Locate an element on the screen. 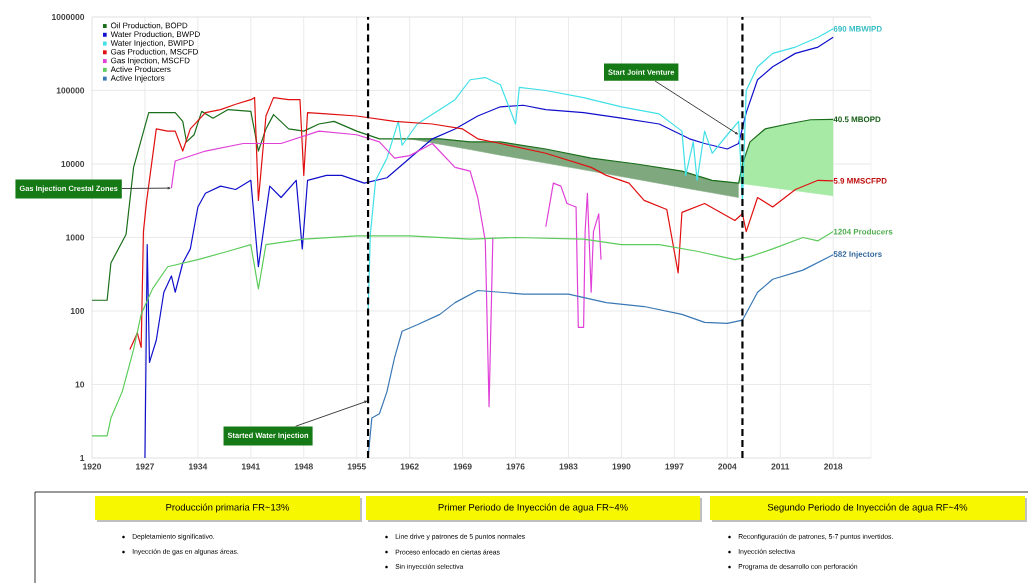  y-tick-label: 10000 is located at coordinates (73, 164).